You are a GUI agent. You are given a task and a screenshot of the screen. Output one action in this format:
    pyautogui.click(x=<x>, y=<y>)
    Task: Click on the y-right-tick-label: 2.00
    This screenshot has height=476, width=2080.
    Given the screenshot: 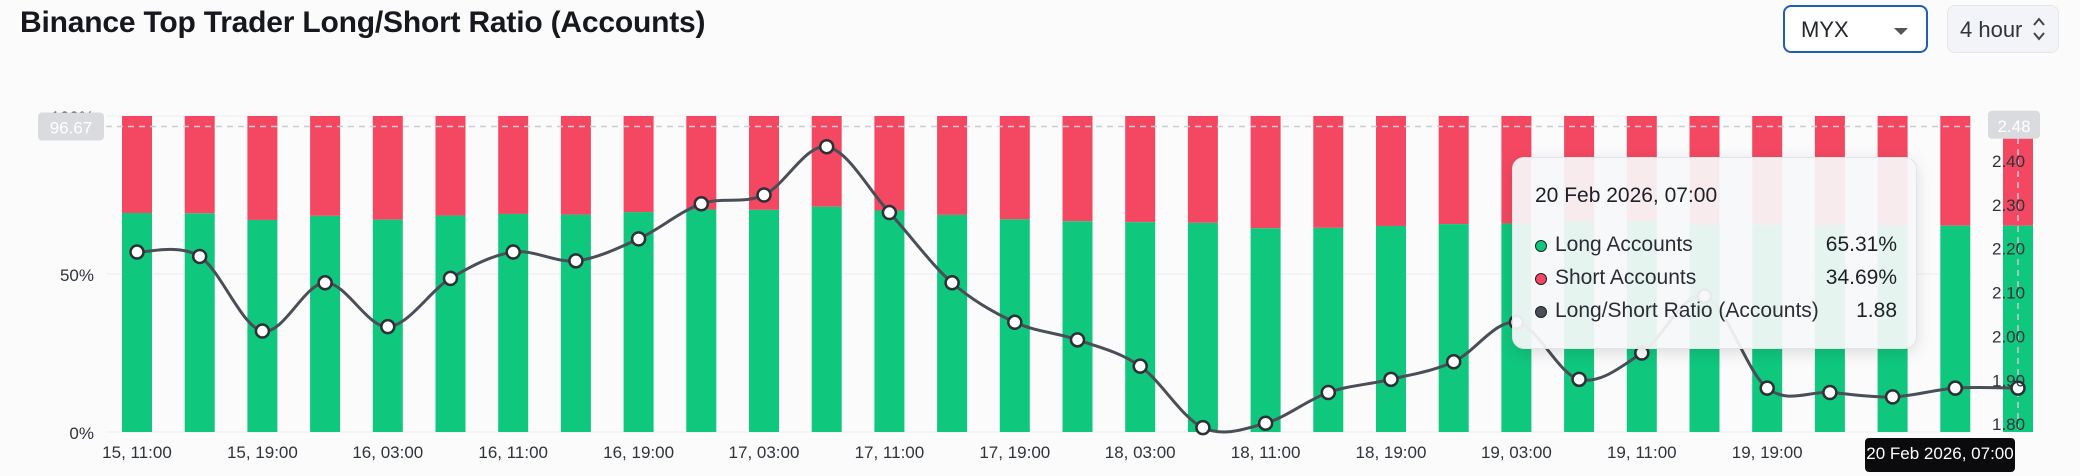 What is the action you would take?
    pyautogui.click(x=2008, y=336)
    